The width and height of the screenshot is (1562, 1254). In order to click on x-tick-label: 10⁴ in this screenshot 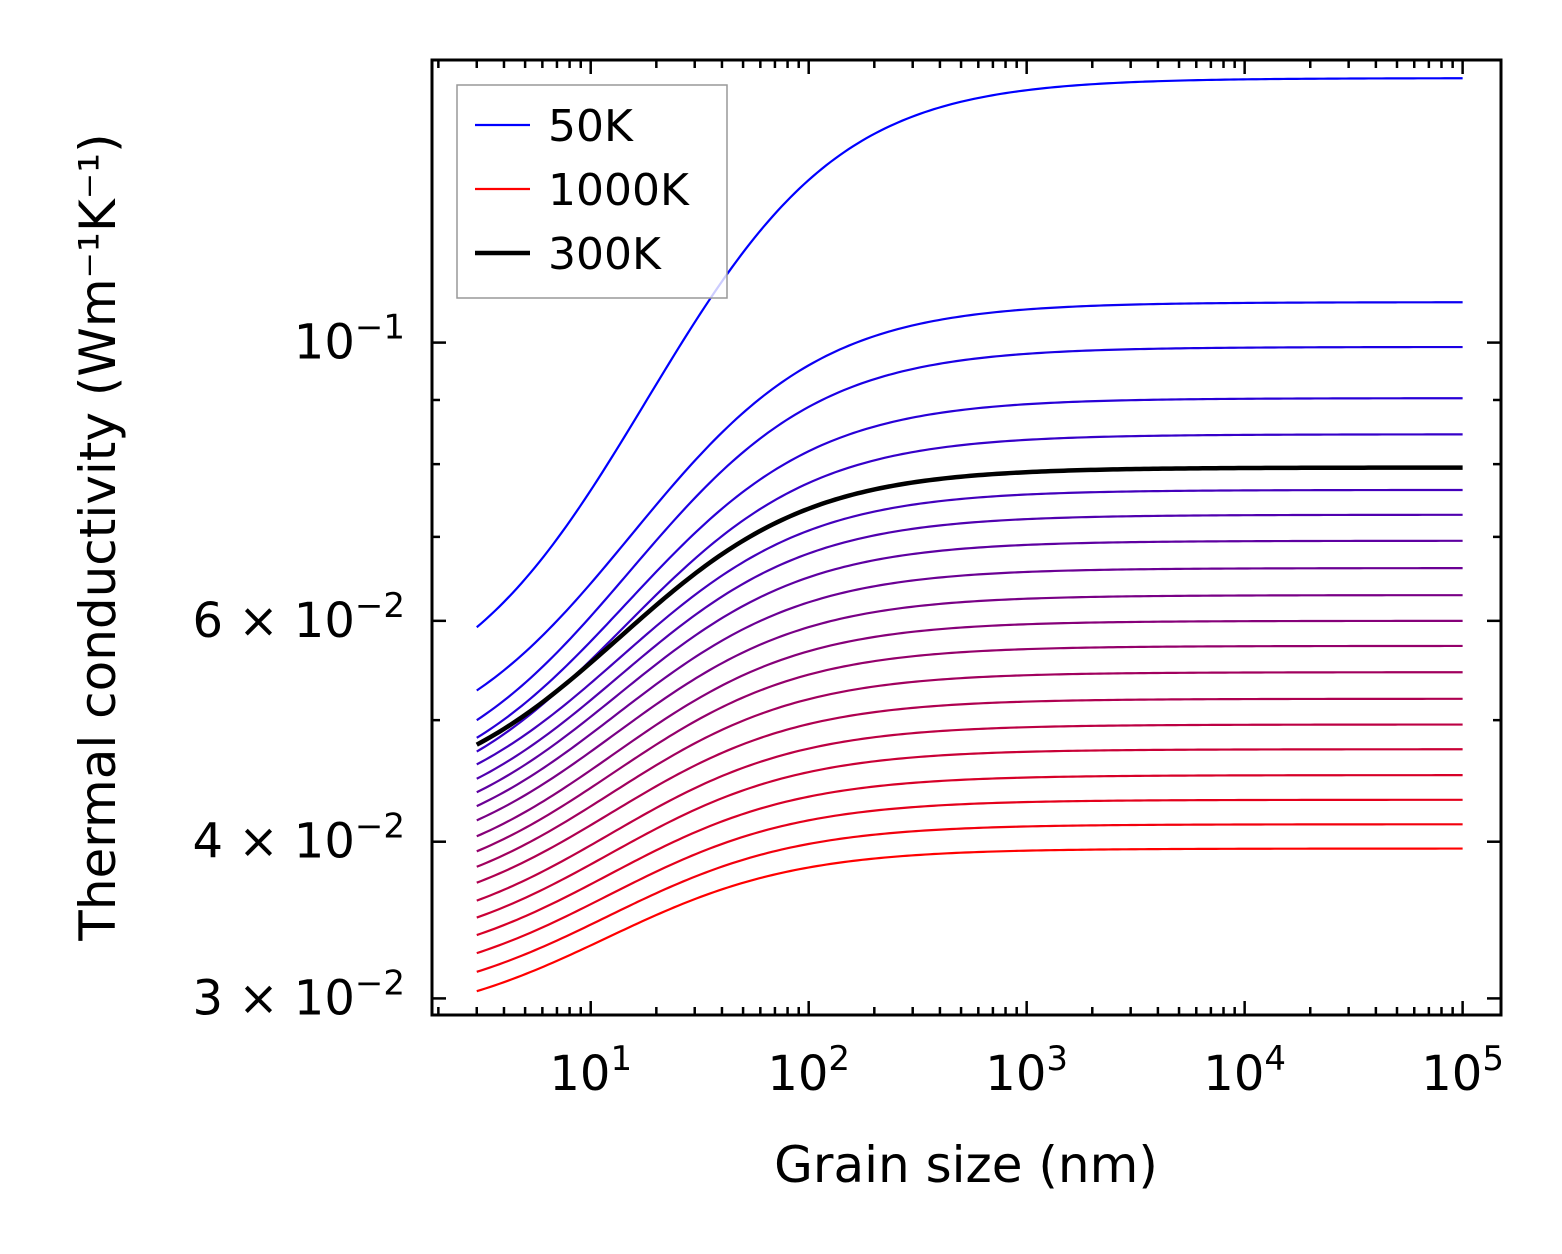, I will do `click(1244, 1070)`.